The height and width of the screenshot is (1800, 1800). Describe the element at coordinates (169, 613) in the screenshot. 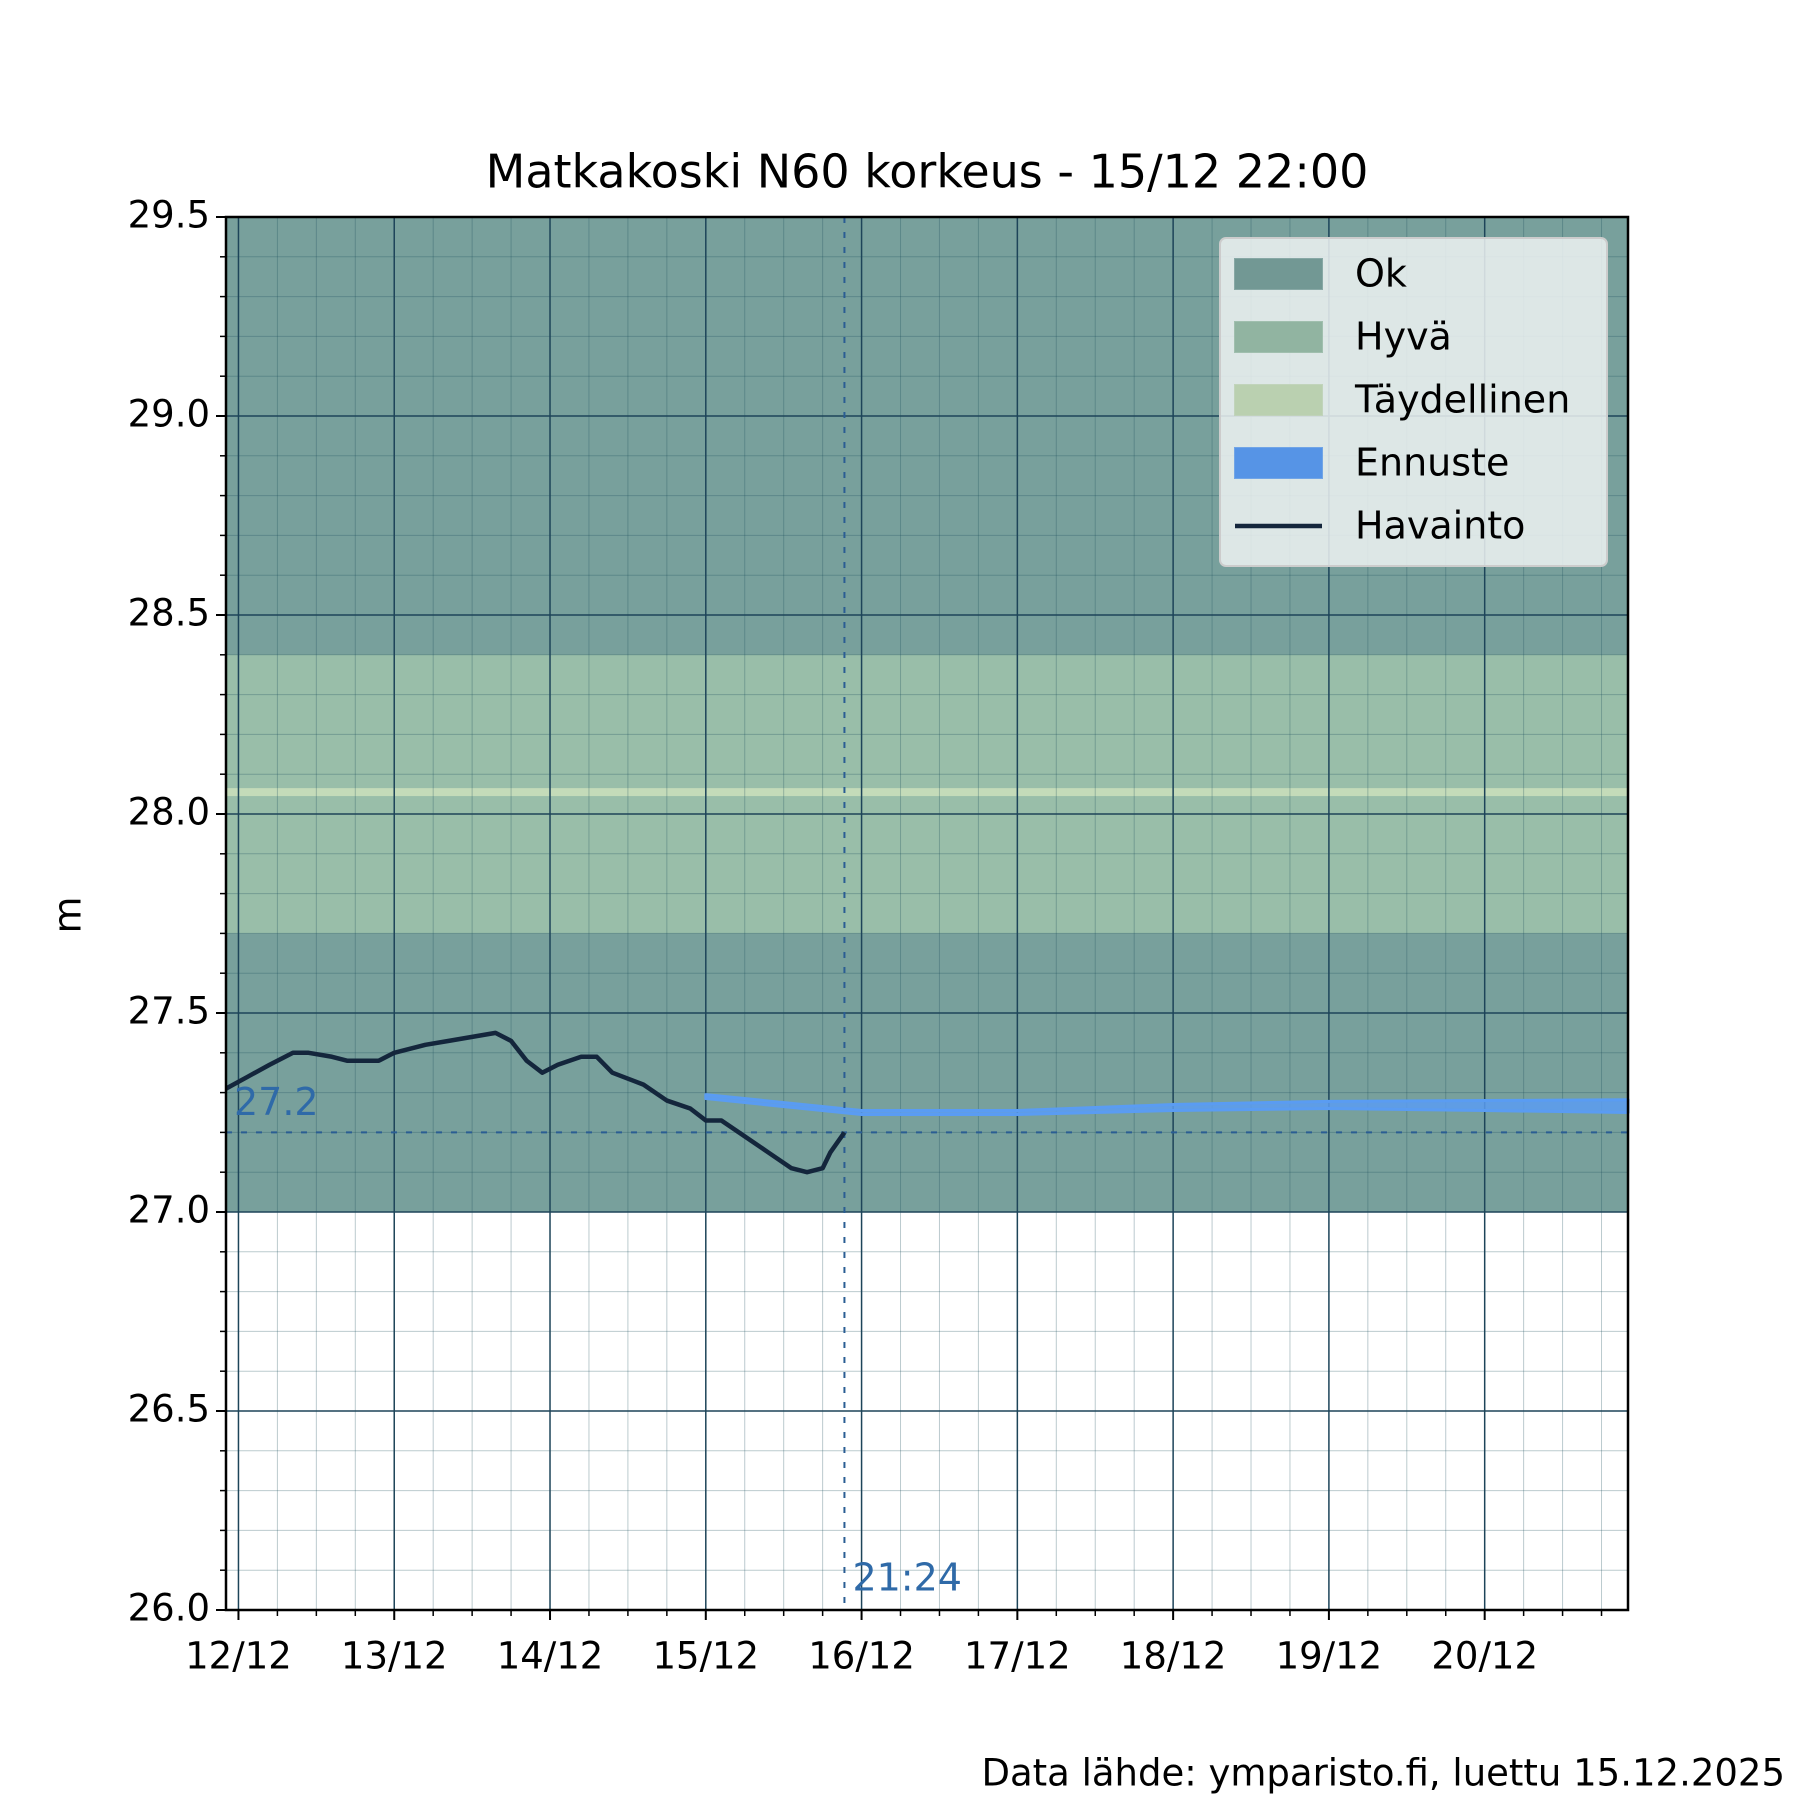

I see `y-tick-label: 28.5` at that location.